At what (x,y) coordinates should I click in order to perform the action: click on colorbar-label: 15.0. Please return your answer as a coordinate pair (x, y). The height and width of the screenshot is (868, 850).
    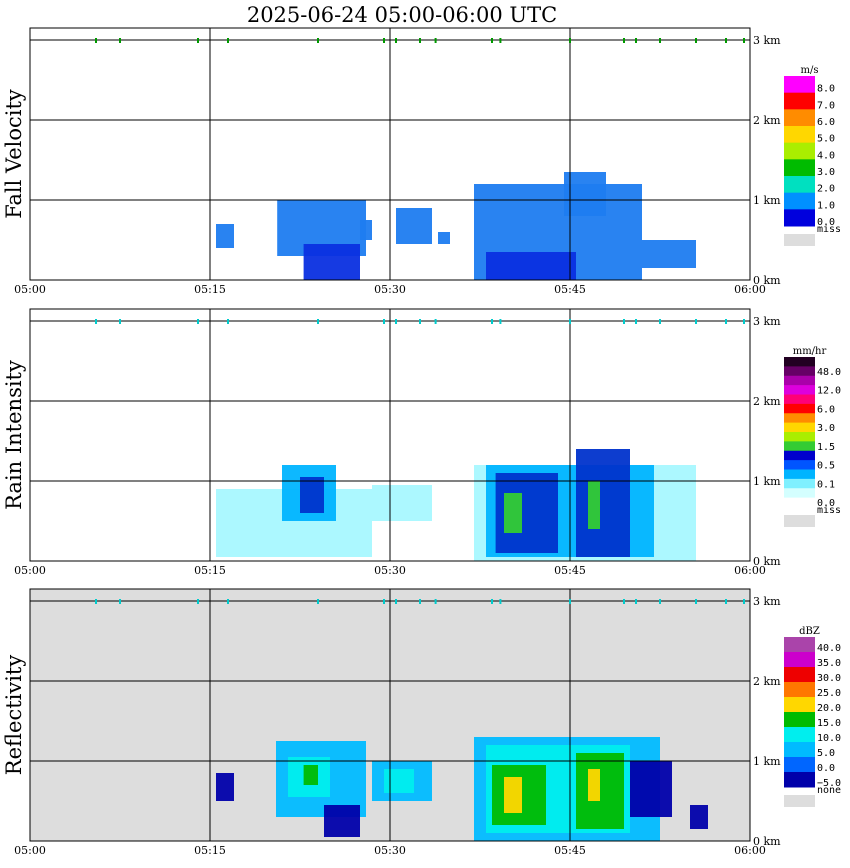
    Looking at the image, I should click on (829, 723).